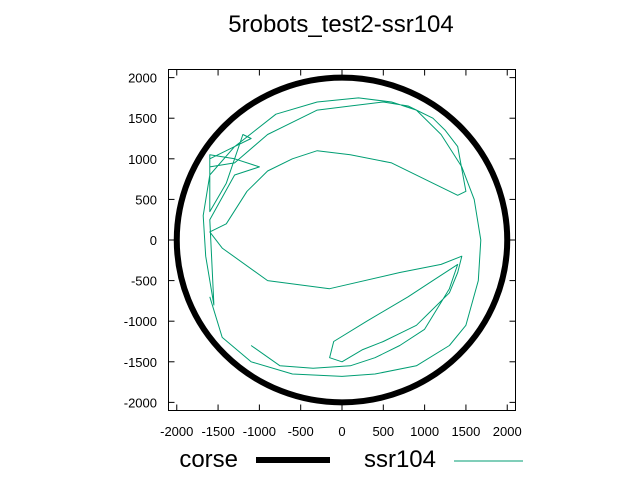 This screenshot has height=480, width=640. What do you see at coordinates (140, 321) in the screenshot?
I see `y-tick-label: -1000` at bounding box center [140, 321].